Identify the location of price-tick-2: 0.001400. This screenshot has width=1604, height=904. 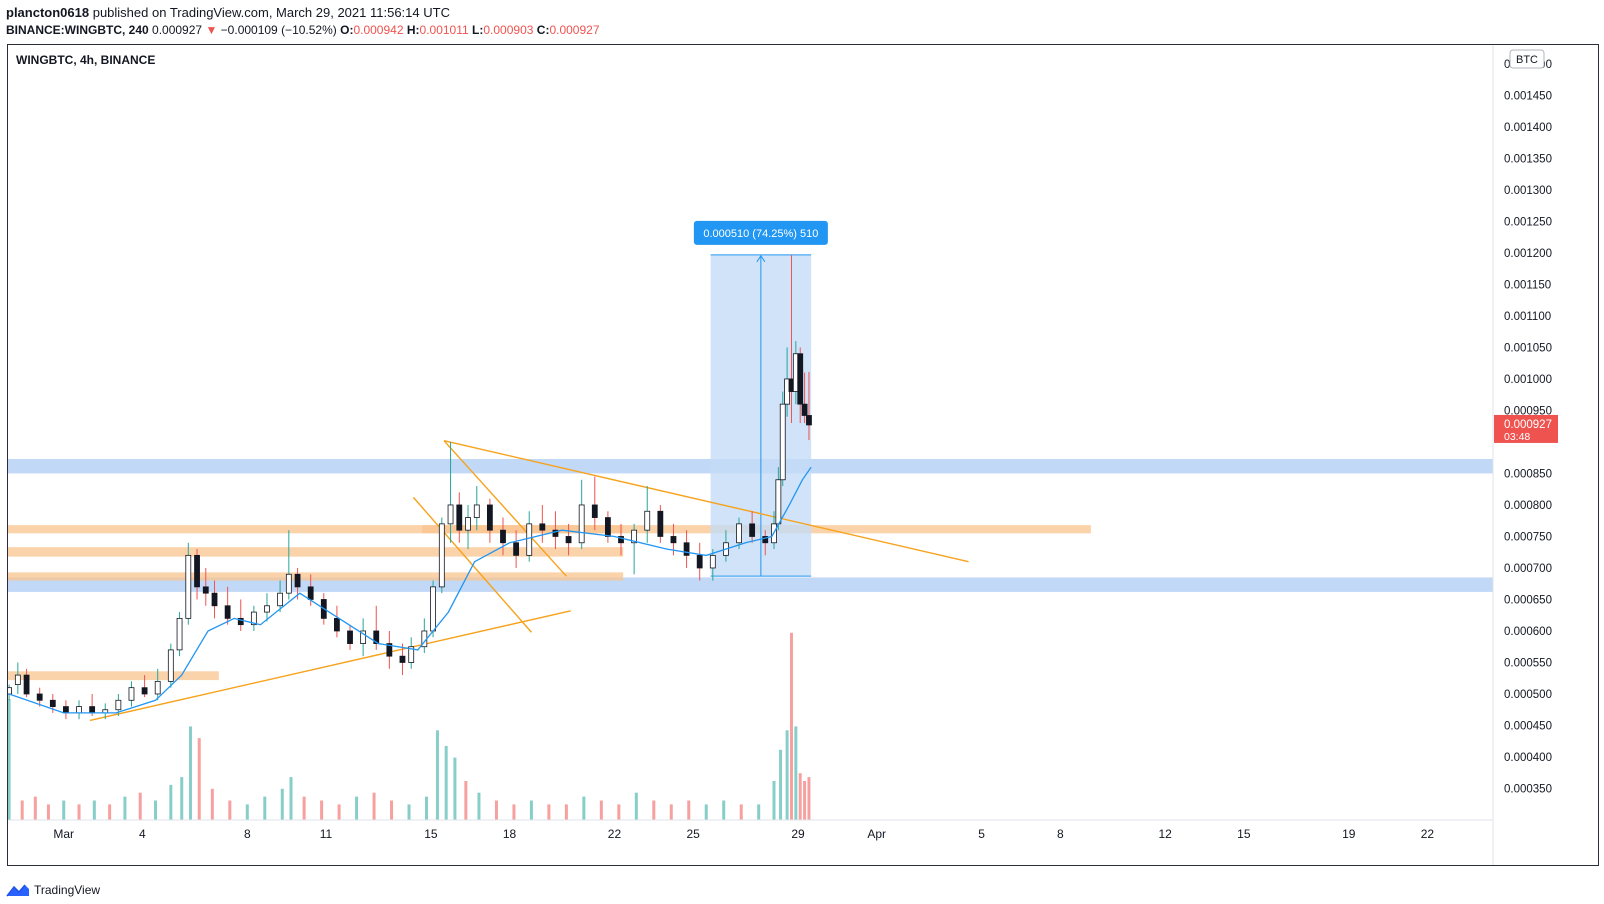
(1528, 128).